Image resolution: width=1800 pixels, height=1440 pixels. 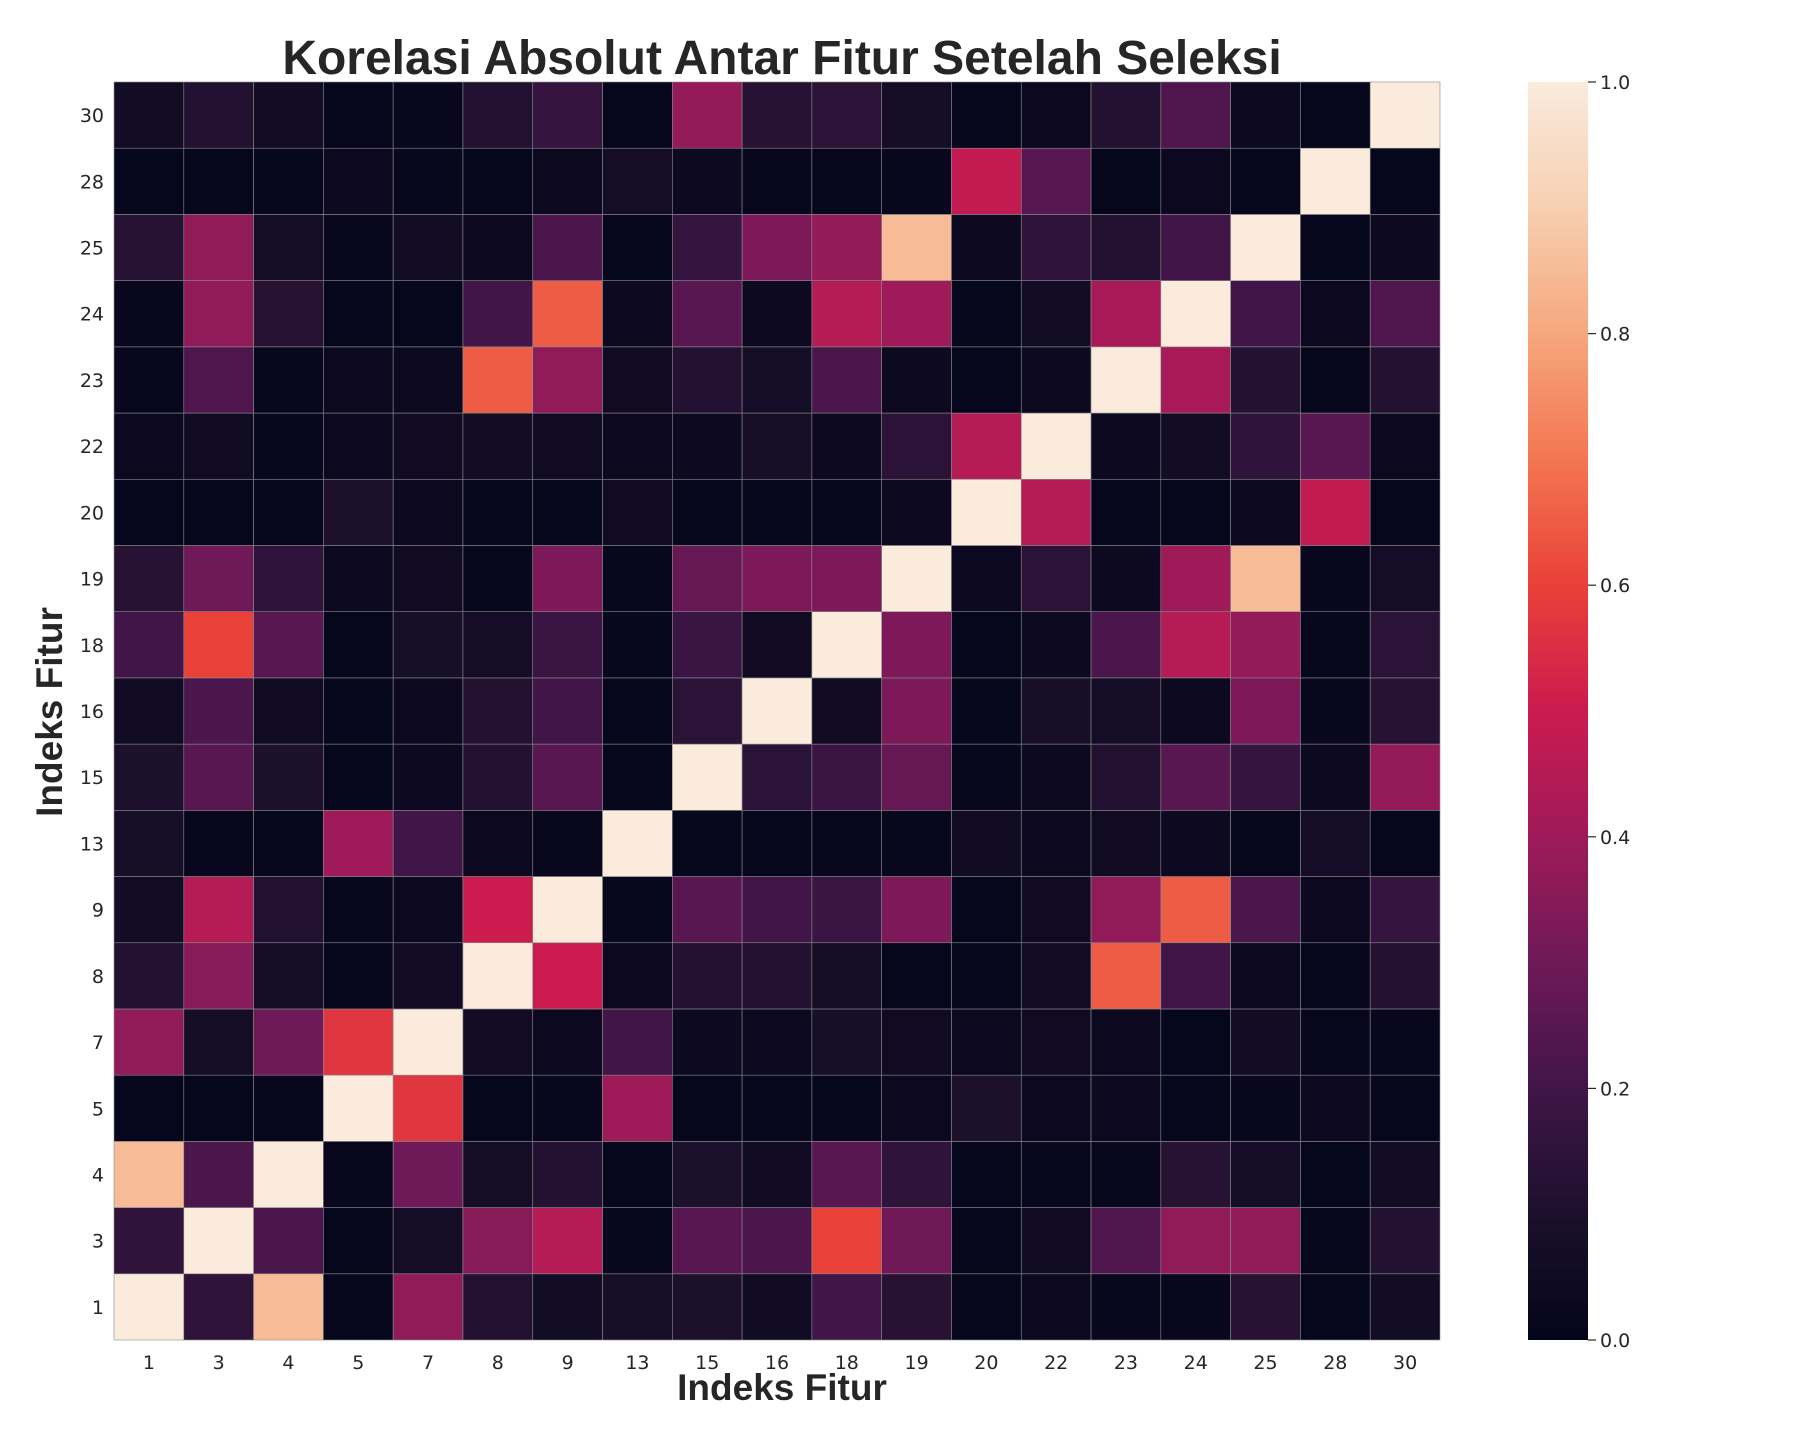 What do you see at coordinates (98, 1109) in the screenshot?
I see `y-tick-label: 5` at bounding box center [98, 1109].